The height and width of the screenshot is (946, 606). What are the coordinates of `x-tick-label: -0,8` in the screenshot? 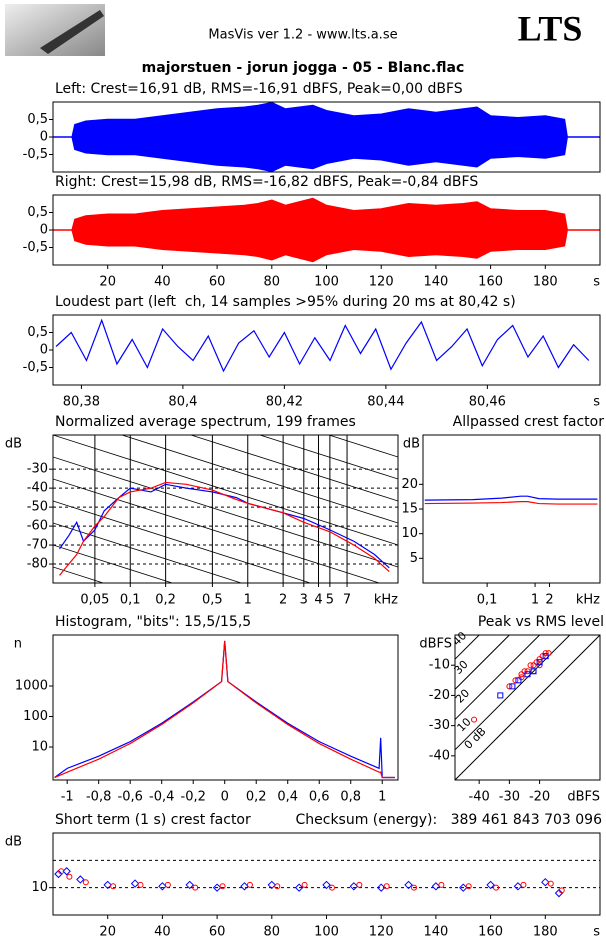 It's located at (98, 797).